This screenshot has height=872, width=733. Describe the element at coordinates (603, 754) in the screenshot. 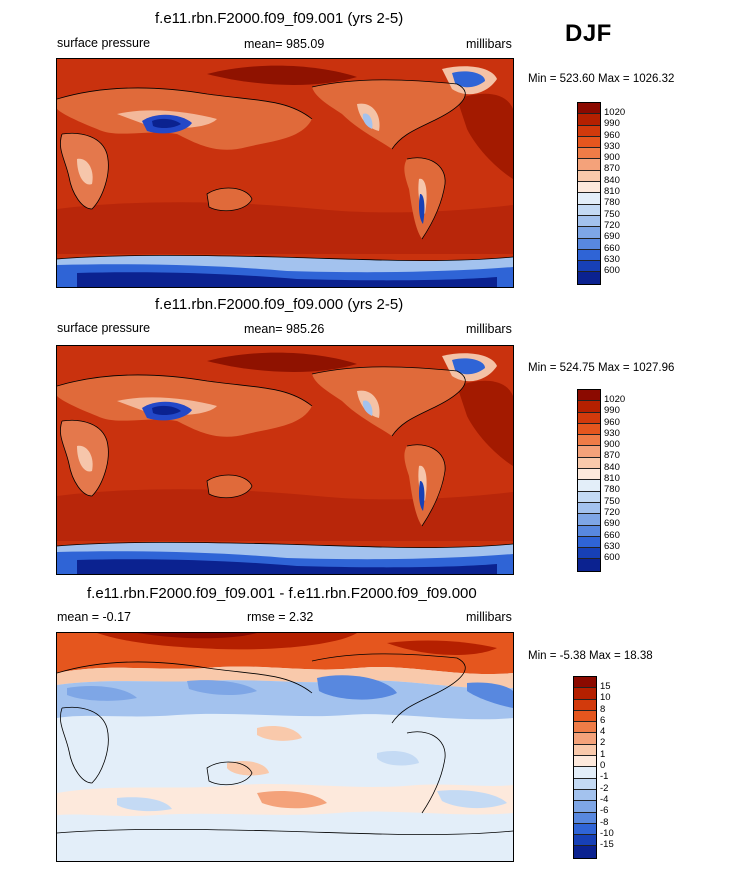

I see `colorbar-label: 1` at that location.